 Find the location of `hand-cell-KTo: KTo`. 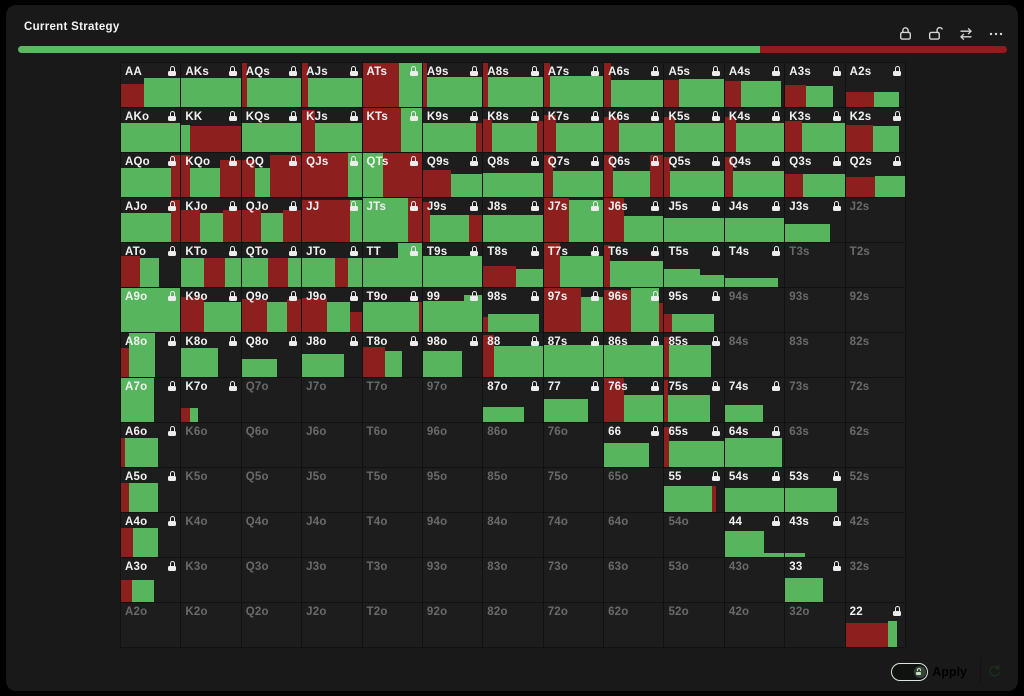

hand-cell-KTo: KTo is located at coordinates (211, 265).